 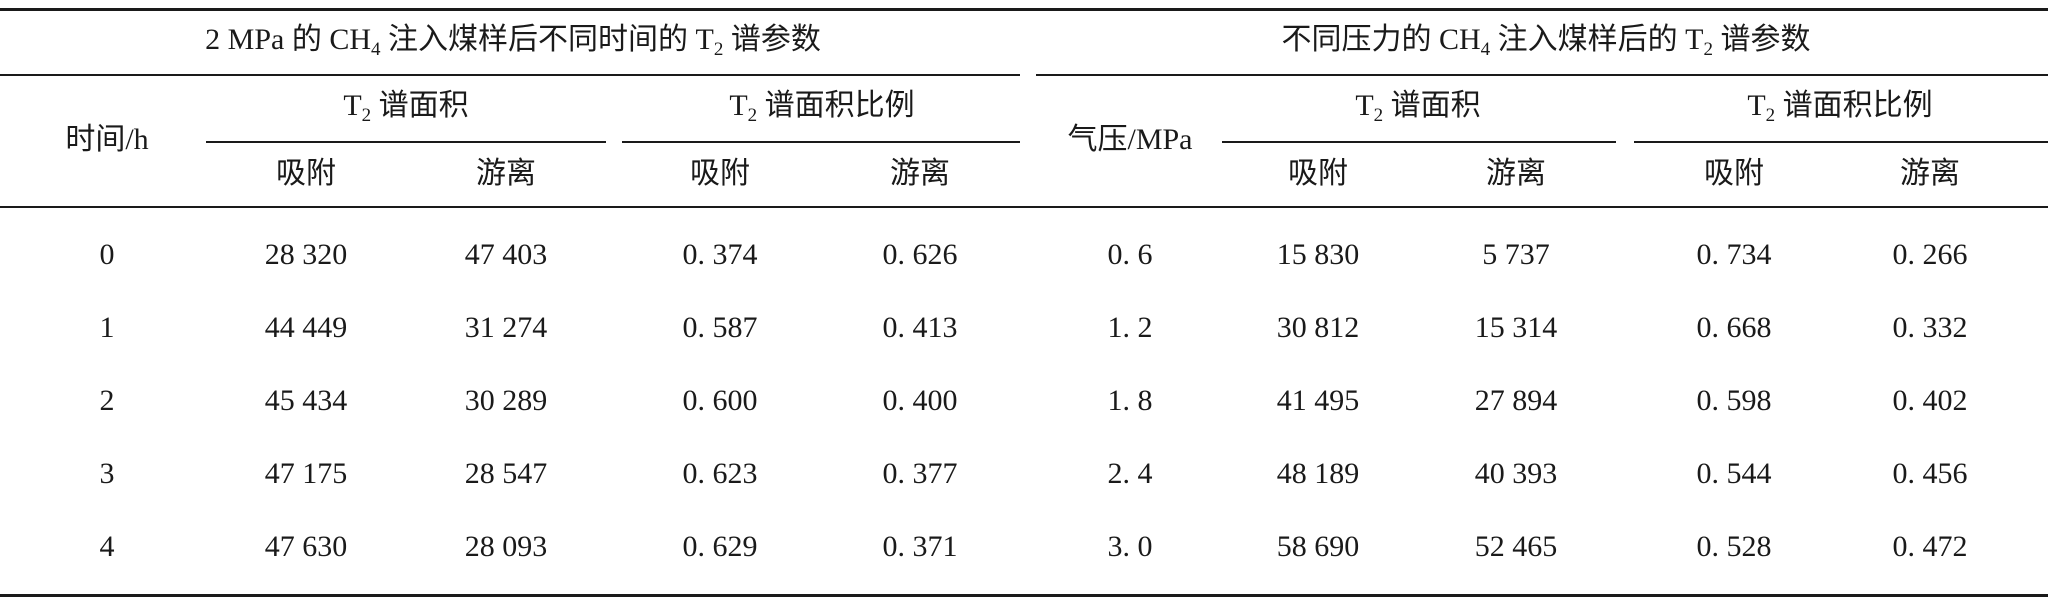 What do you see at coordinates (107, 546) in the screenshot?
I see `left-cell-key: 4` at bounding box center [107, 546].